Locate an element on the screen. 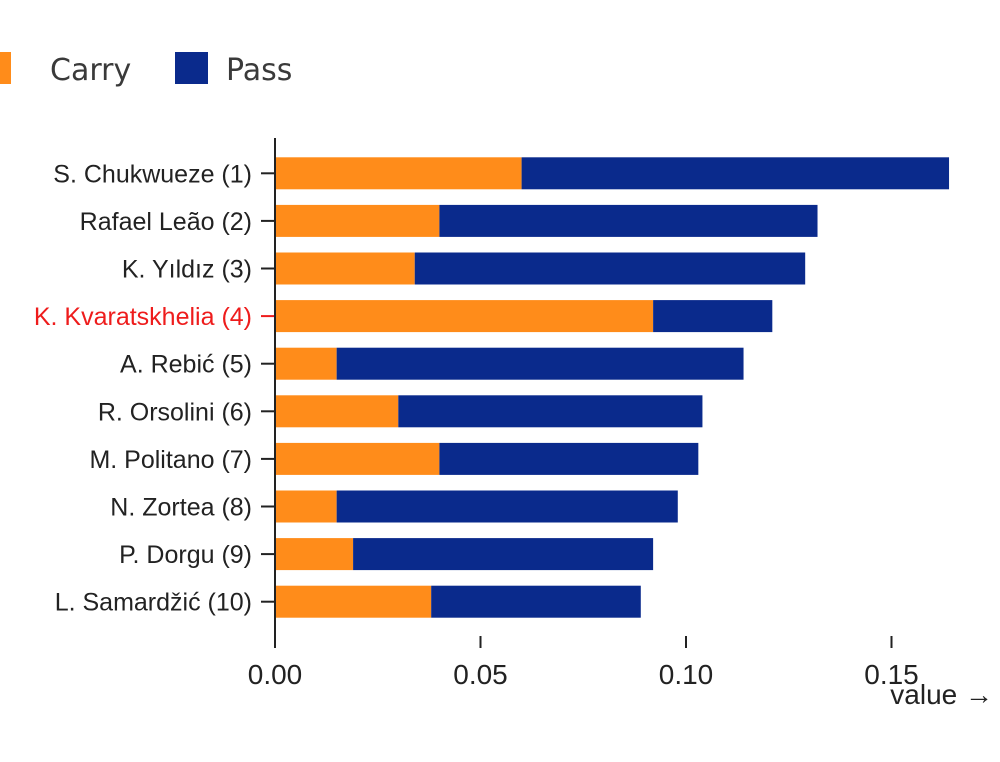 The height and width of the screenshot is (762, 1000). y-tick-label-9: P. Dorgu (9) is located at coordinates (185, 555).